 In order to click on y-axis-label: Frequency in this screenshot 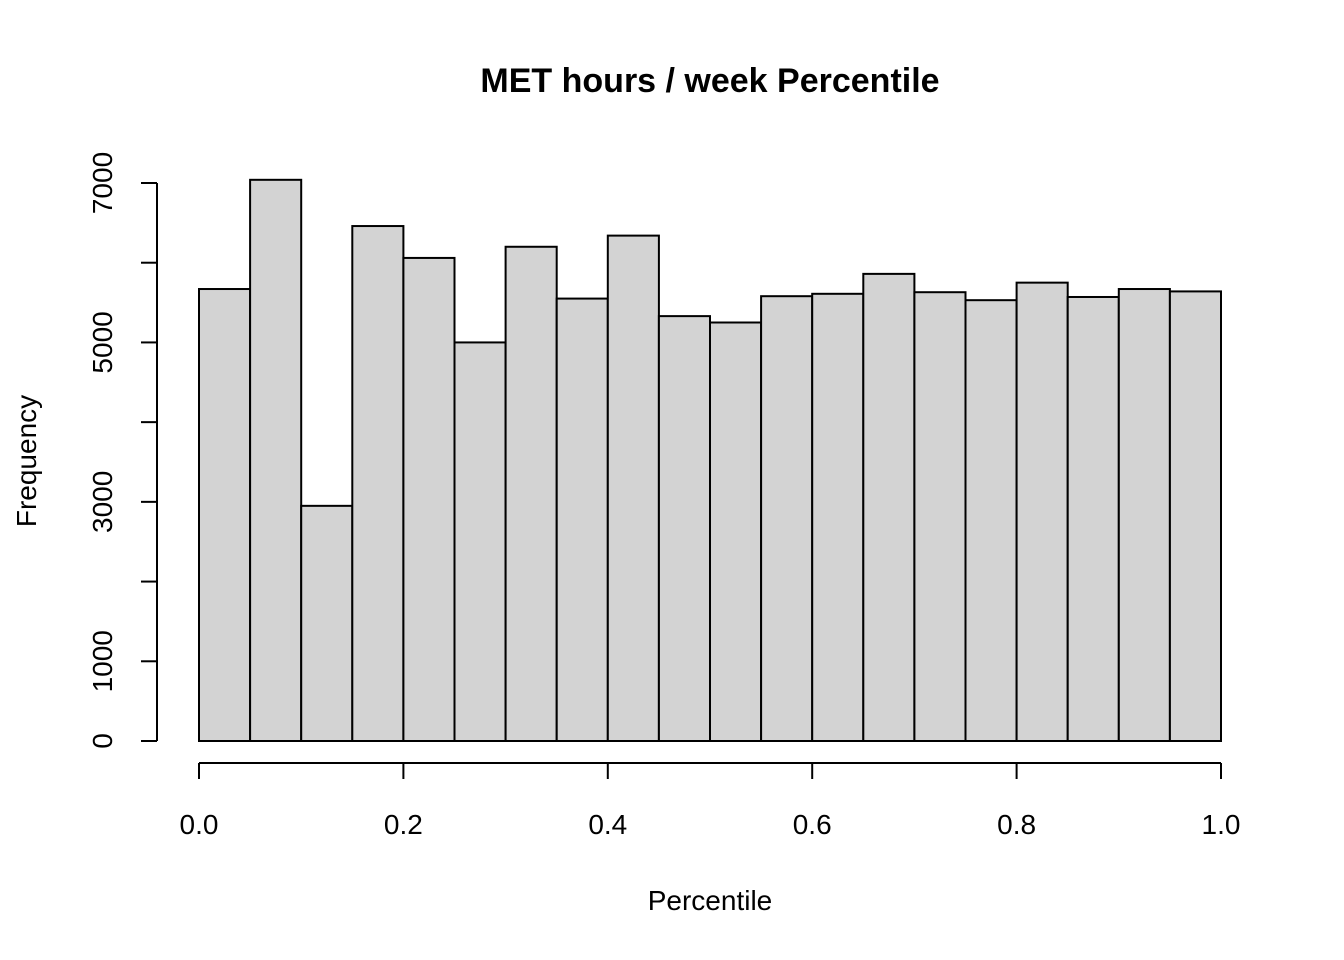, I will do `click(26, 461)`.